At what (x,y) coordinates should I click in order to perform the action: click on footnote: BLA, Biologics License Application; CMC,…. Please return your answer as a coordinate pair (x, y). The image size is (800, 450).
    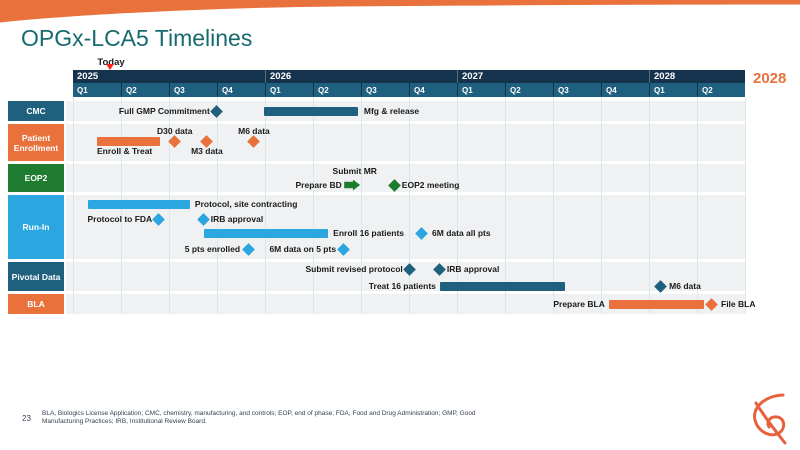
    Looking at the image, I should click on (259, 418).